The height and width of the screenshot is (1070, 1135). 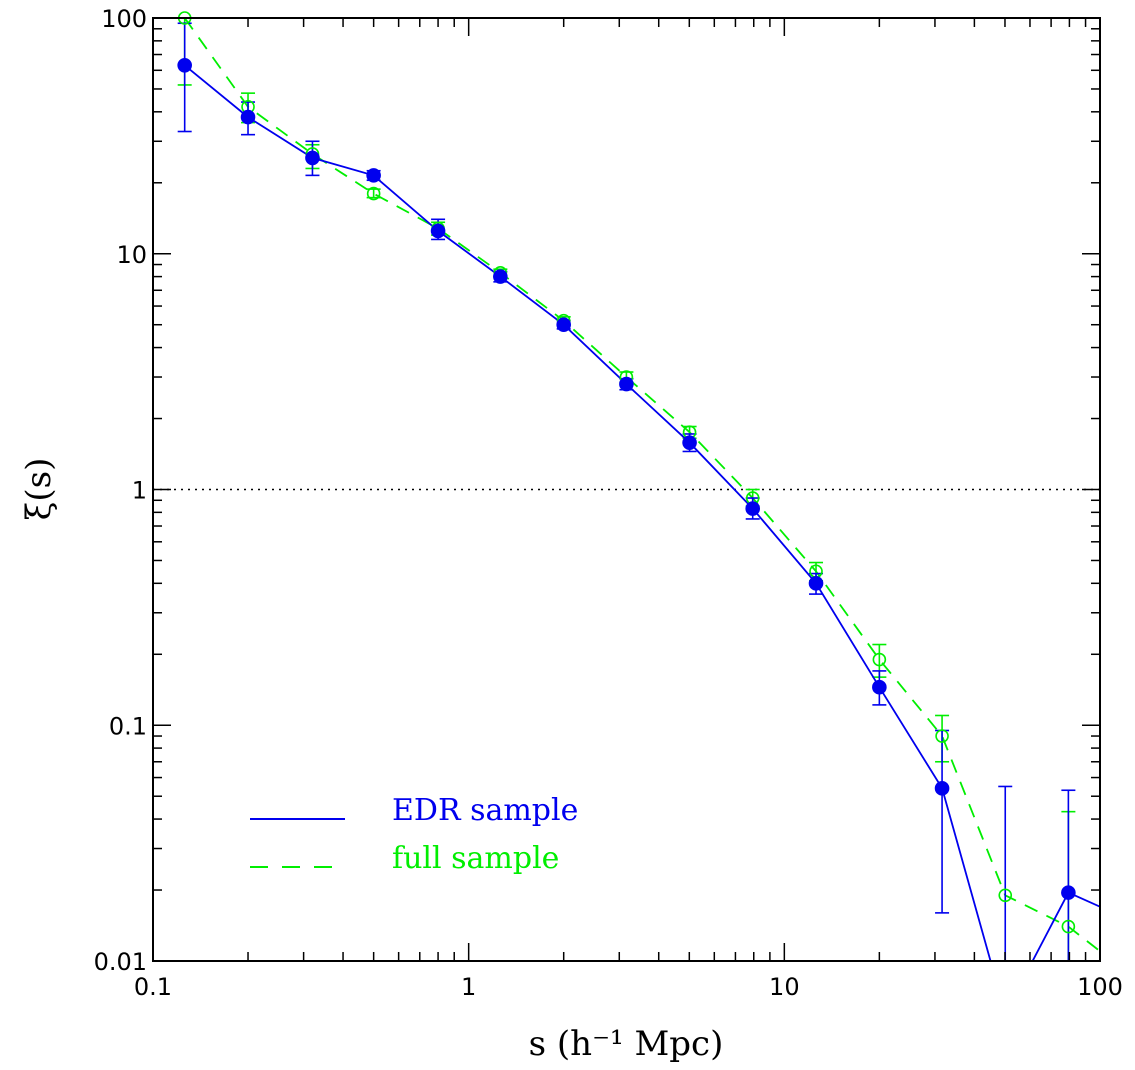 I want to click on x-axis-label: s (h⁻¹ Mpc), so click(x=626, y=1044).